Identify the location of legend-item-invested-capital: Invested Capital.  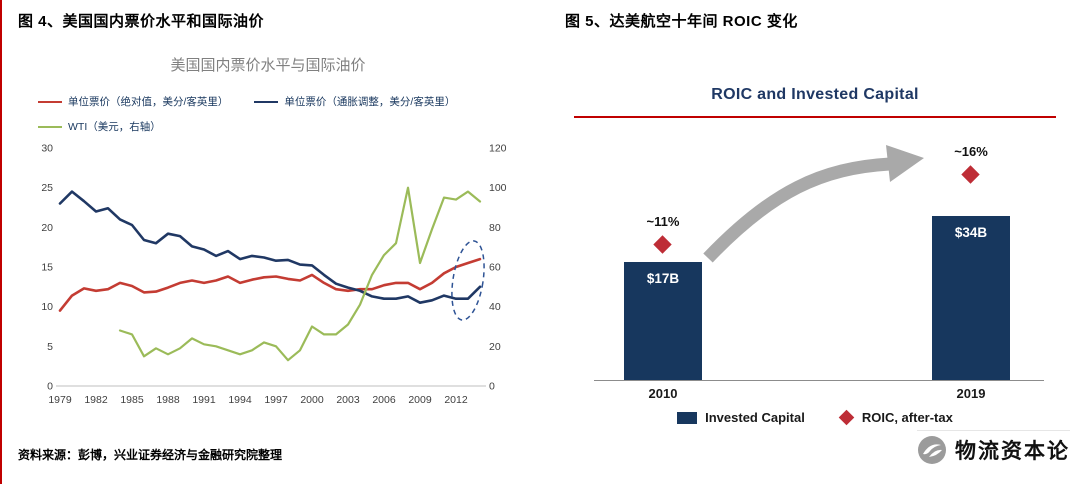
(741, 417).